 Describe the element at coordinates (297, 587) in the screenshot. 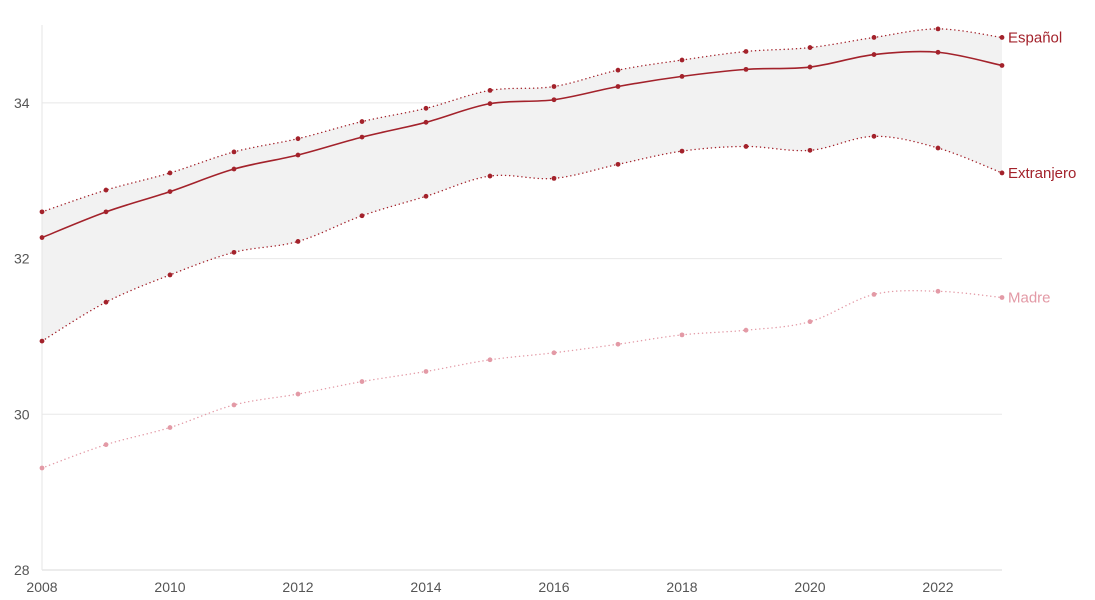

I see `x-tick-label-2012: 2012` at that location.